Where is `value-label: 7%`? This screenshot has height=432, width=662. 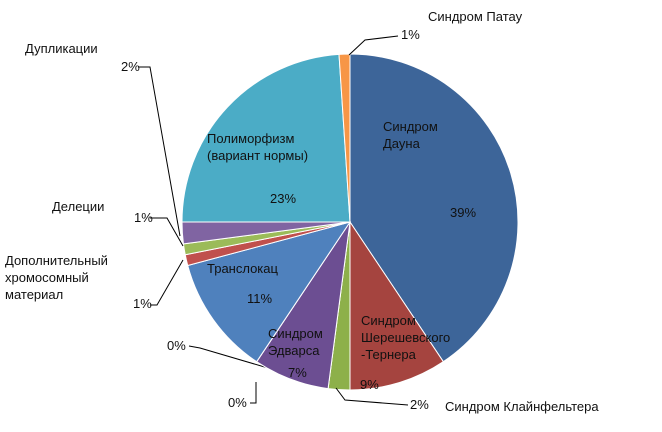
value-label: 7% is located at coordinates (297, 372).